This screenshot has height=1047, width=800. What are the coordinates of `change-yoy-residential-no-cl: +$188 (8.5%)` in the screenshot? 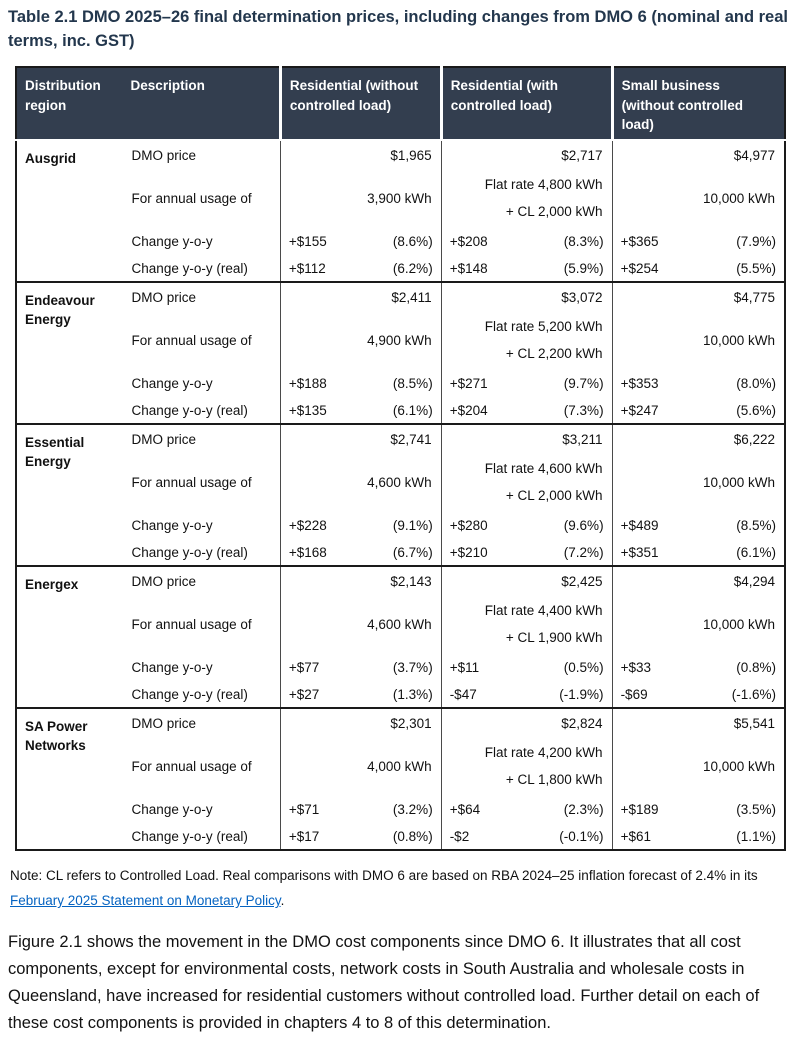 It's located at (360, 383).